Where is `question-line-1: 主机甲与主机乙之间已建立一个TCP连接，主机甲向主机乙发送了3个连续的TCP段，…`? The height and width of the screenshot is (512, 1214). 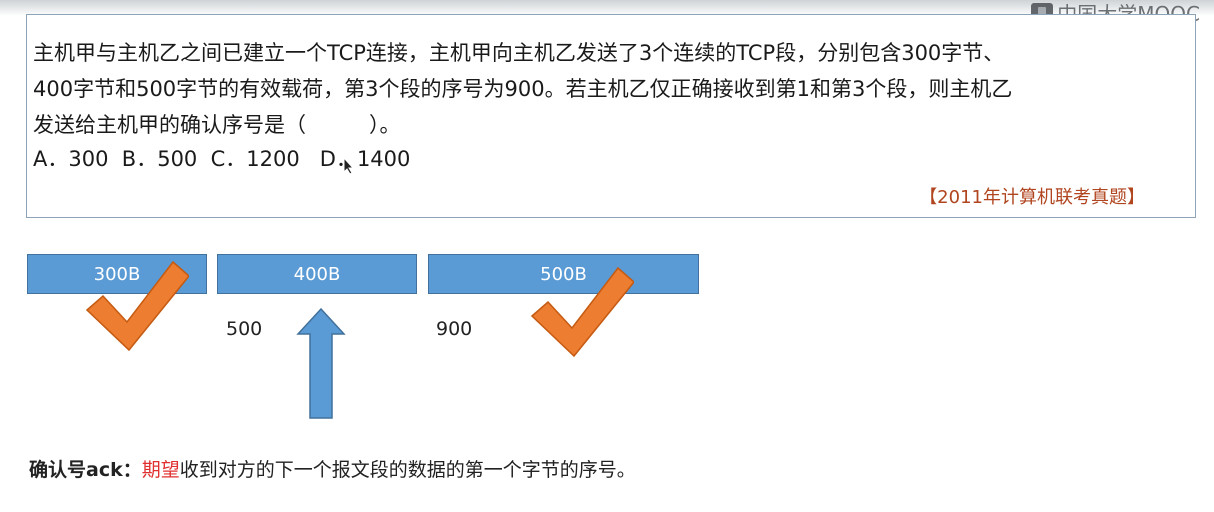
question-line-1: 主机甲与主机乙之间已建立一个TCP连接，主机甲向主机乙发送了3个连续的TCP段，… is located at coordinates (519, 53).